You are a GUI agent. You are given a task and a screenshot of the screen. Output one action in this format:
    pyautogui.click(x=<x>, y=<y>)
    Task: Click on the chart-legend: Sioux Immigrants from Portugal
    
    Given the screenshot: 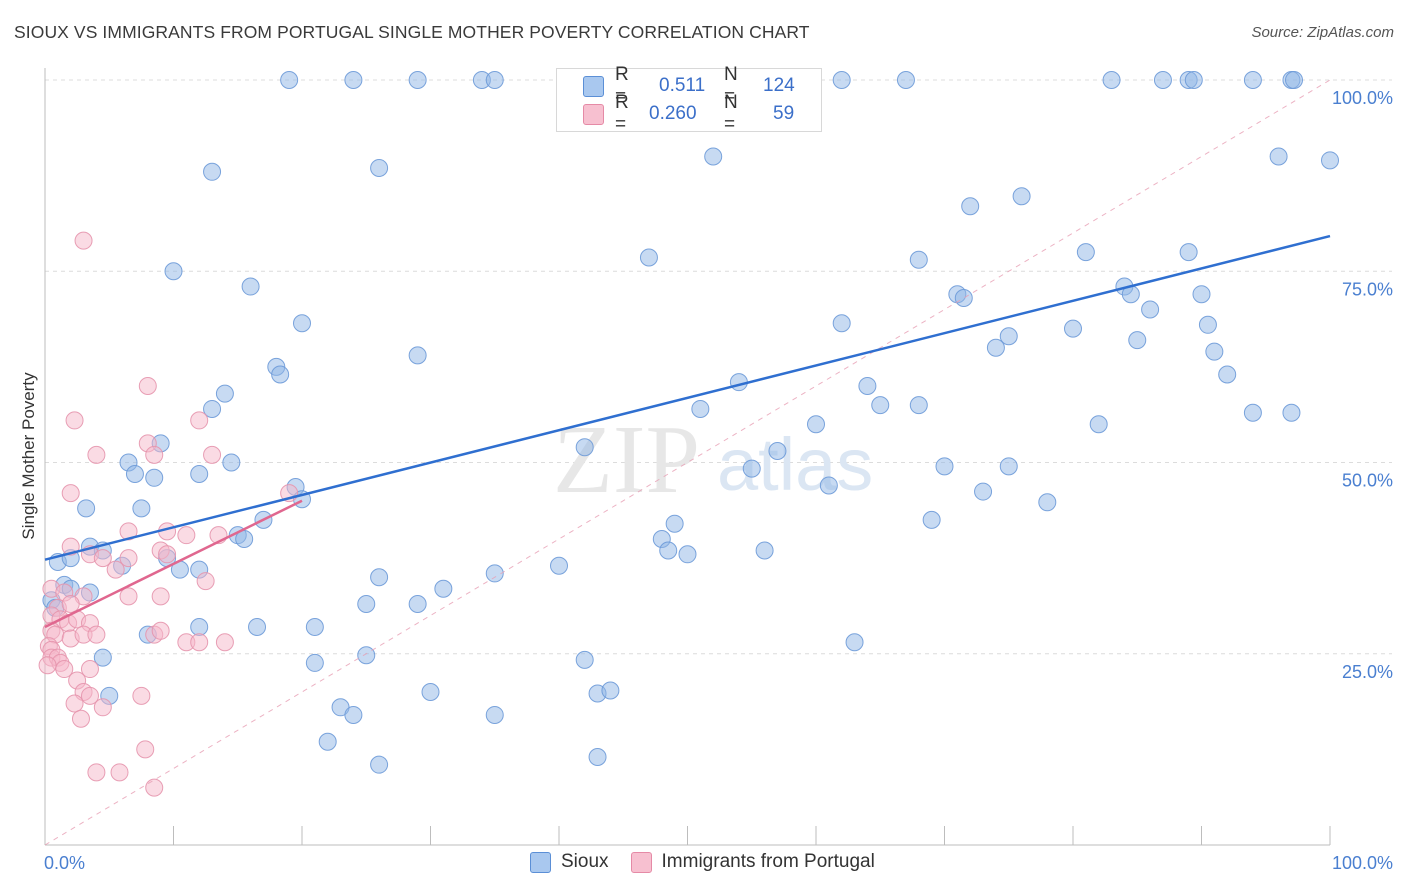 What is the action you would take?
    pyautogui.click(x=713, y=862)
    